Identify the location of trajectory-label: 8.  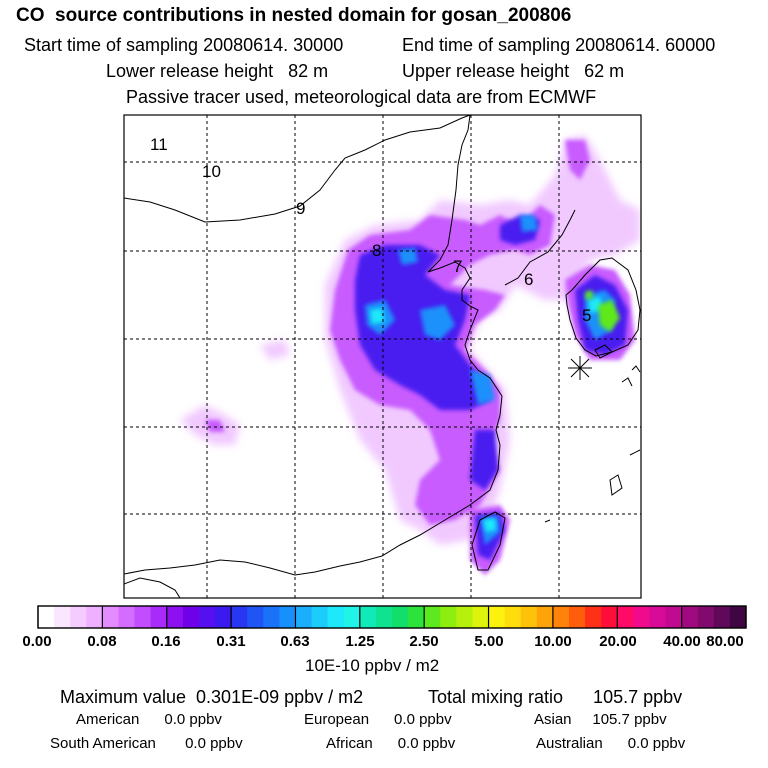
(377, 250).